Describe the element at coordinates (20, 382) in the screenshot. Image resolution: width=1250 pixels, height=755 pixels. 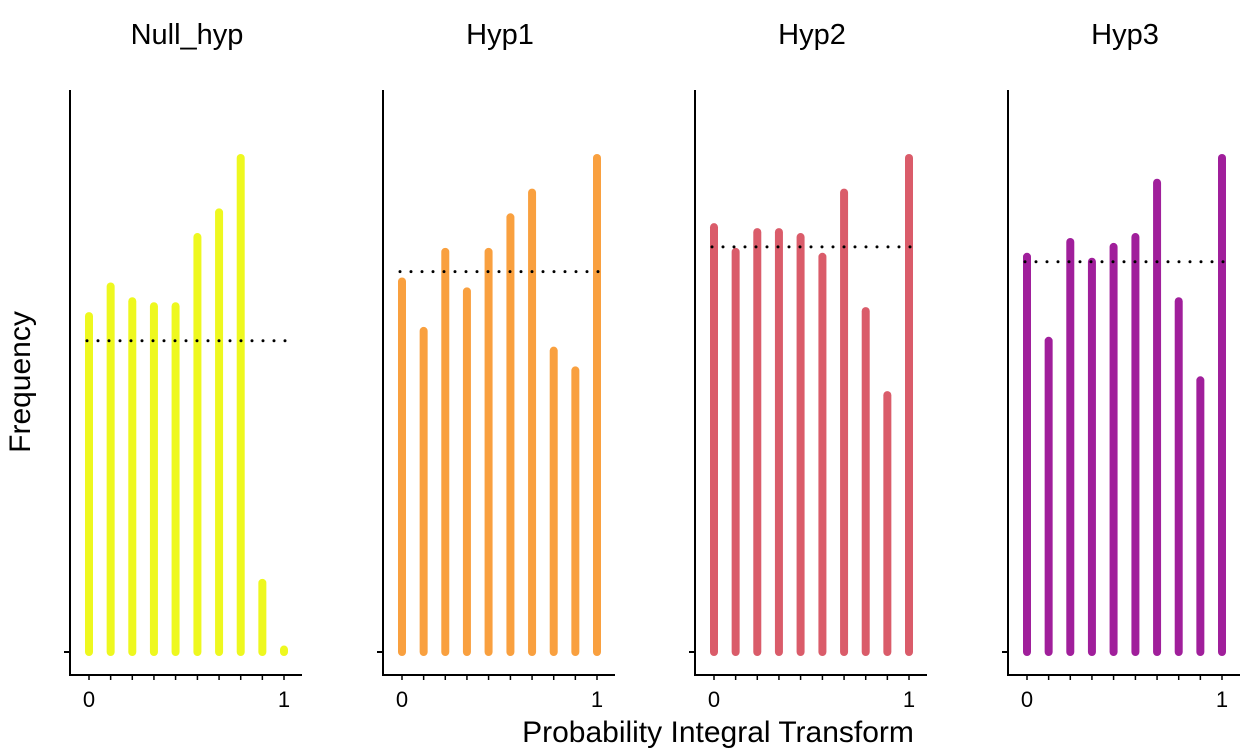
I see `y-axis-title: Frequency` at that location.